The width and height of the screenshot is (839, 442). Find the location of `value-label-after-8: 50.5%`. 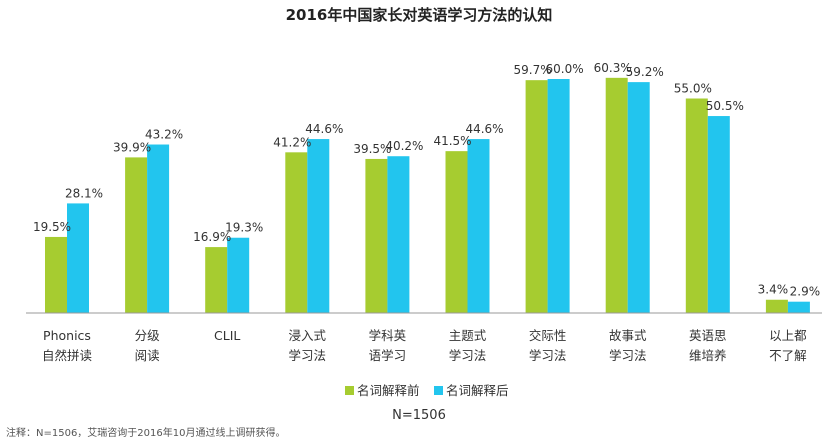

value-label-after-8: 50.5% is located at coordinates (725, 106).